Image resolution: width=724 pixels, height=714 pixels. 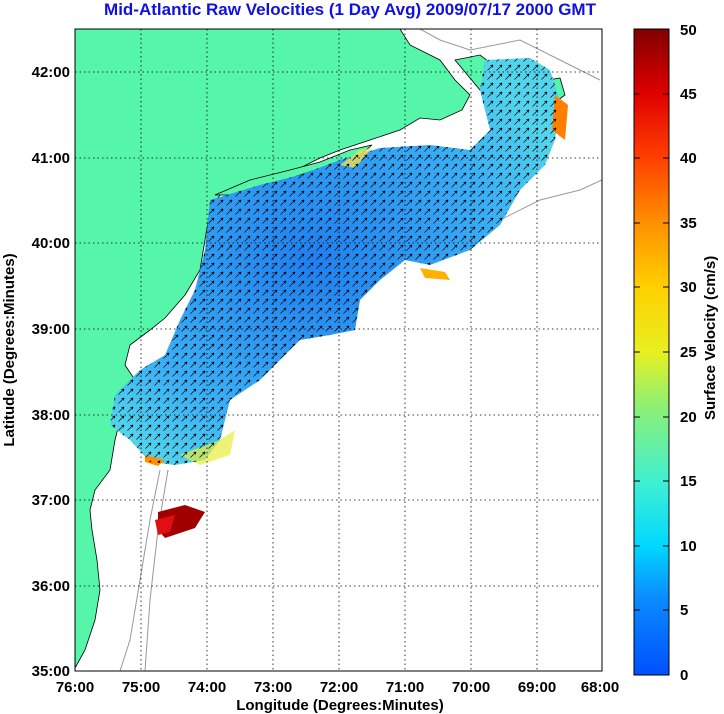 What do you see at coordinates (688, 481) in the screenshot?
I see `colorbar-tick-label: 15` at bounding box center [688, 481].